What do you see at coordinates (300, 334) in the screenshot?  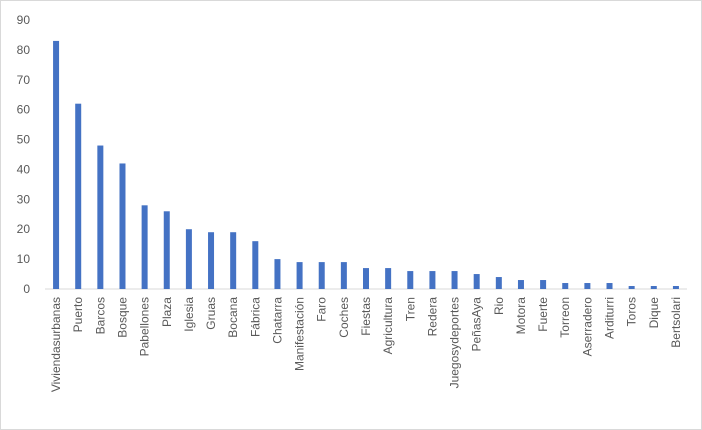 I see `x-tick-label: Manifestación` at bounding box center [300, 334].